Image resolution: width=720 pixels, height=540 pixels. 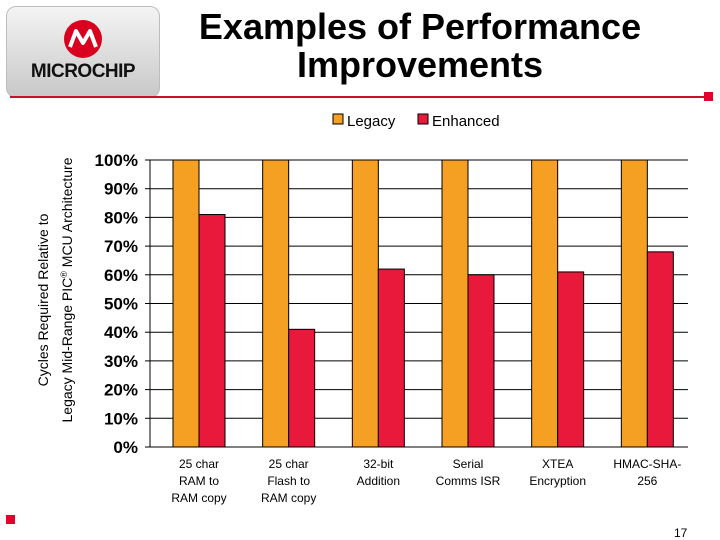 I want to click on x-category-label-line: HMAC-SHA-, so click(x=647, y=464).